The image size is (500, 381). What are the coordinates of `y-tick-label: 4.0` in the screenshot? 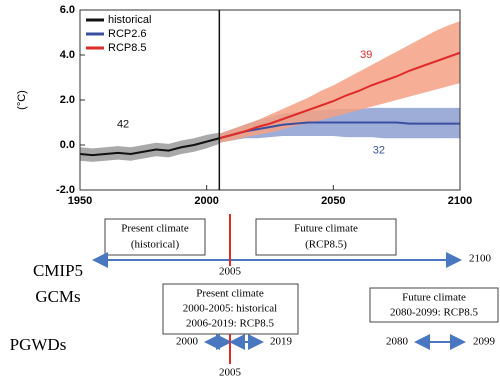 It's located at (67, 55).